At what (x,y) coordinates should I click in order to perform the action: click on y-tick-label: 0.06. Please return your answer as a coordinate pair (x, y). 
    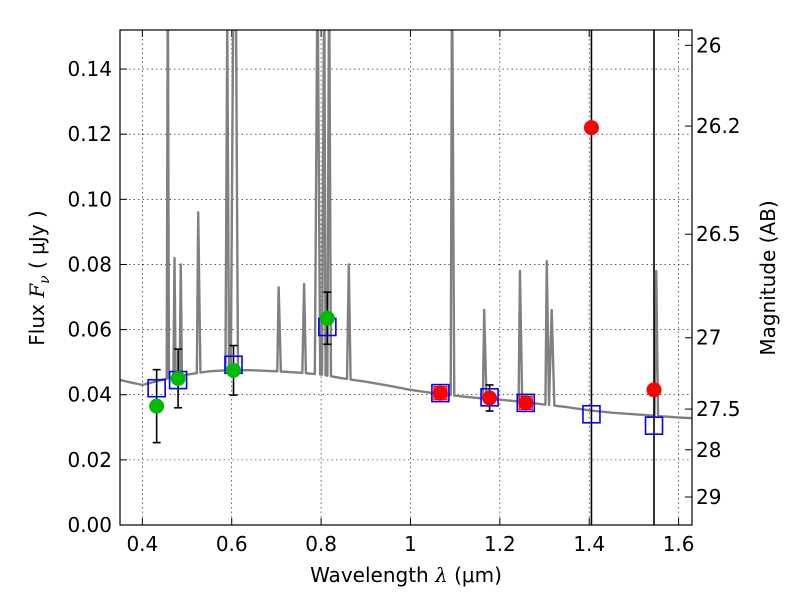
    Looking at the image, I should click on (89, 330).